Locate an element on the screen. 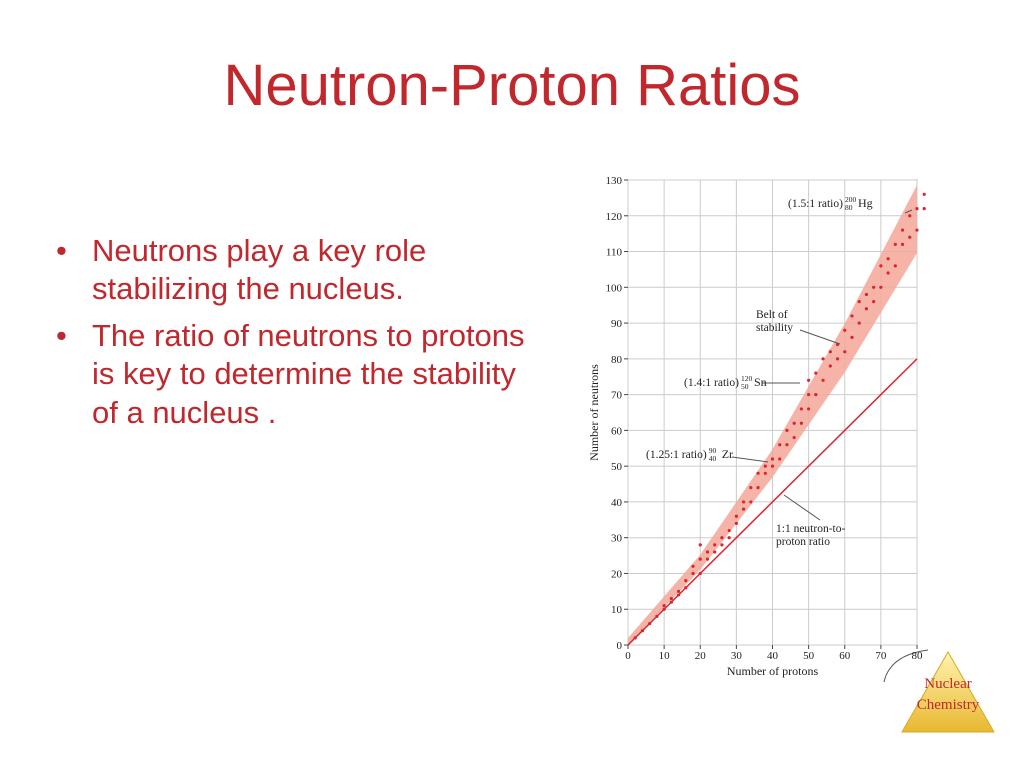  y-tick-label: 80 is located at coordinates (617, 360).